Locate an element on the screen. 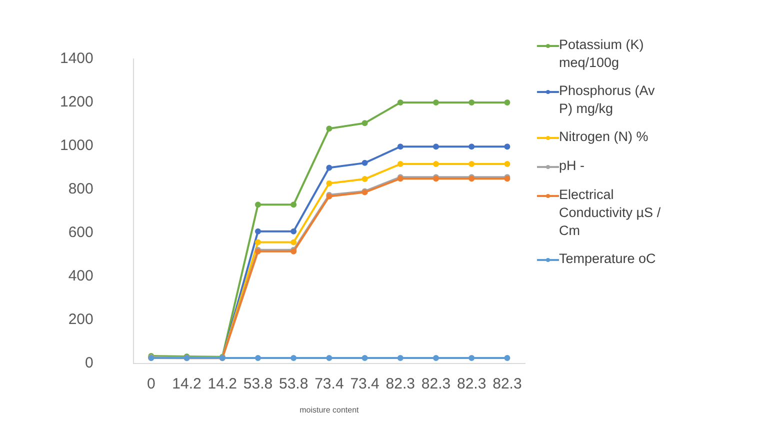 This screenshot has width=760, height=426. y-tick-label: 0 is located at coordinates (89, 363).